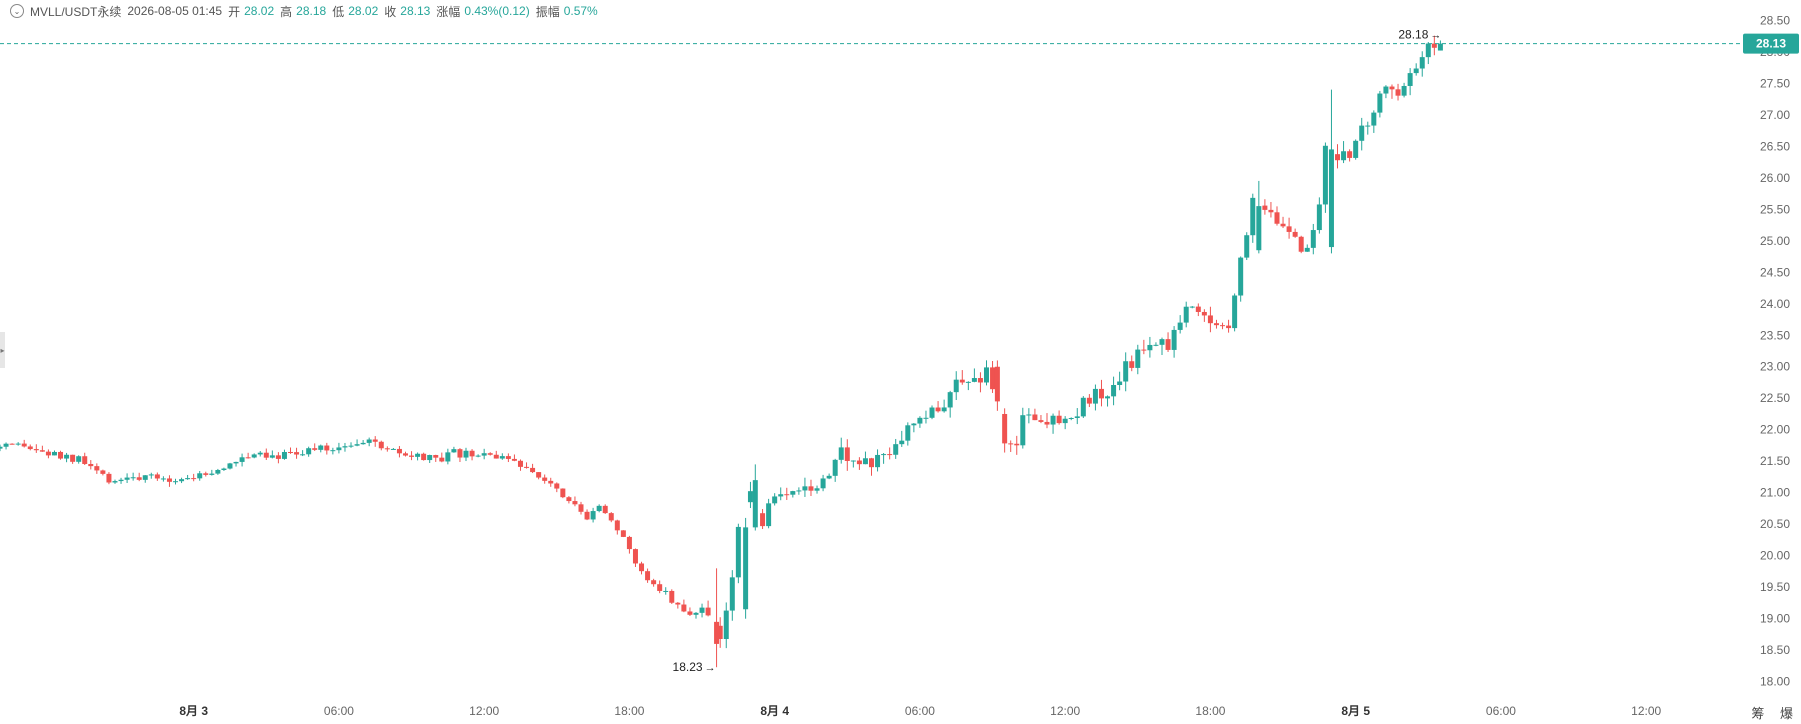 The image size is (1801, 724). Describe the element at coordinates (2, 350) in the screenshot. I see `left-panel-toggle: ▸` at that location.